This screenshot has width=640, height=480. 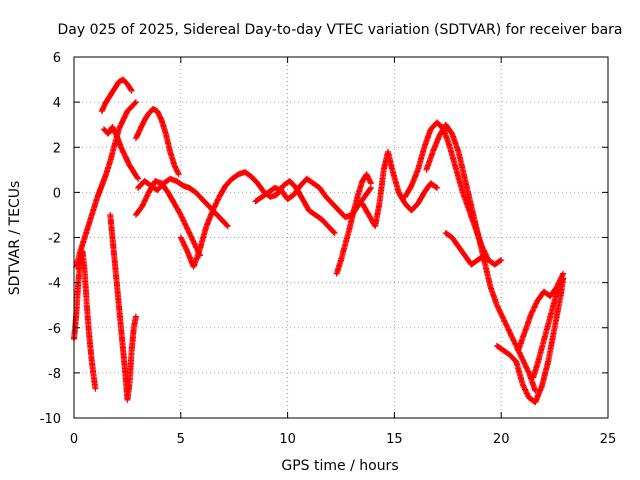 What do you see at coordinates (54, 374) in the screenshot?
I see `y-tick-label: -8` at bounding box center [54, 374].